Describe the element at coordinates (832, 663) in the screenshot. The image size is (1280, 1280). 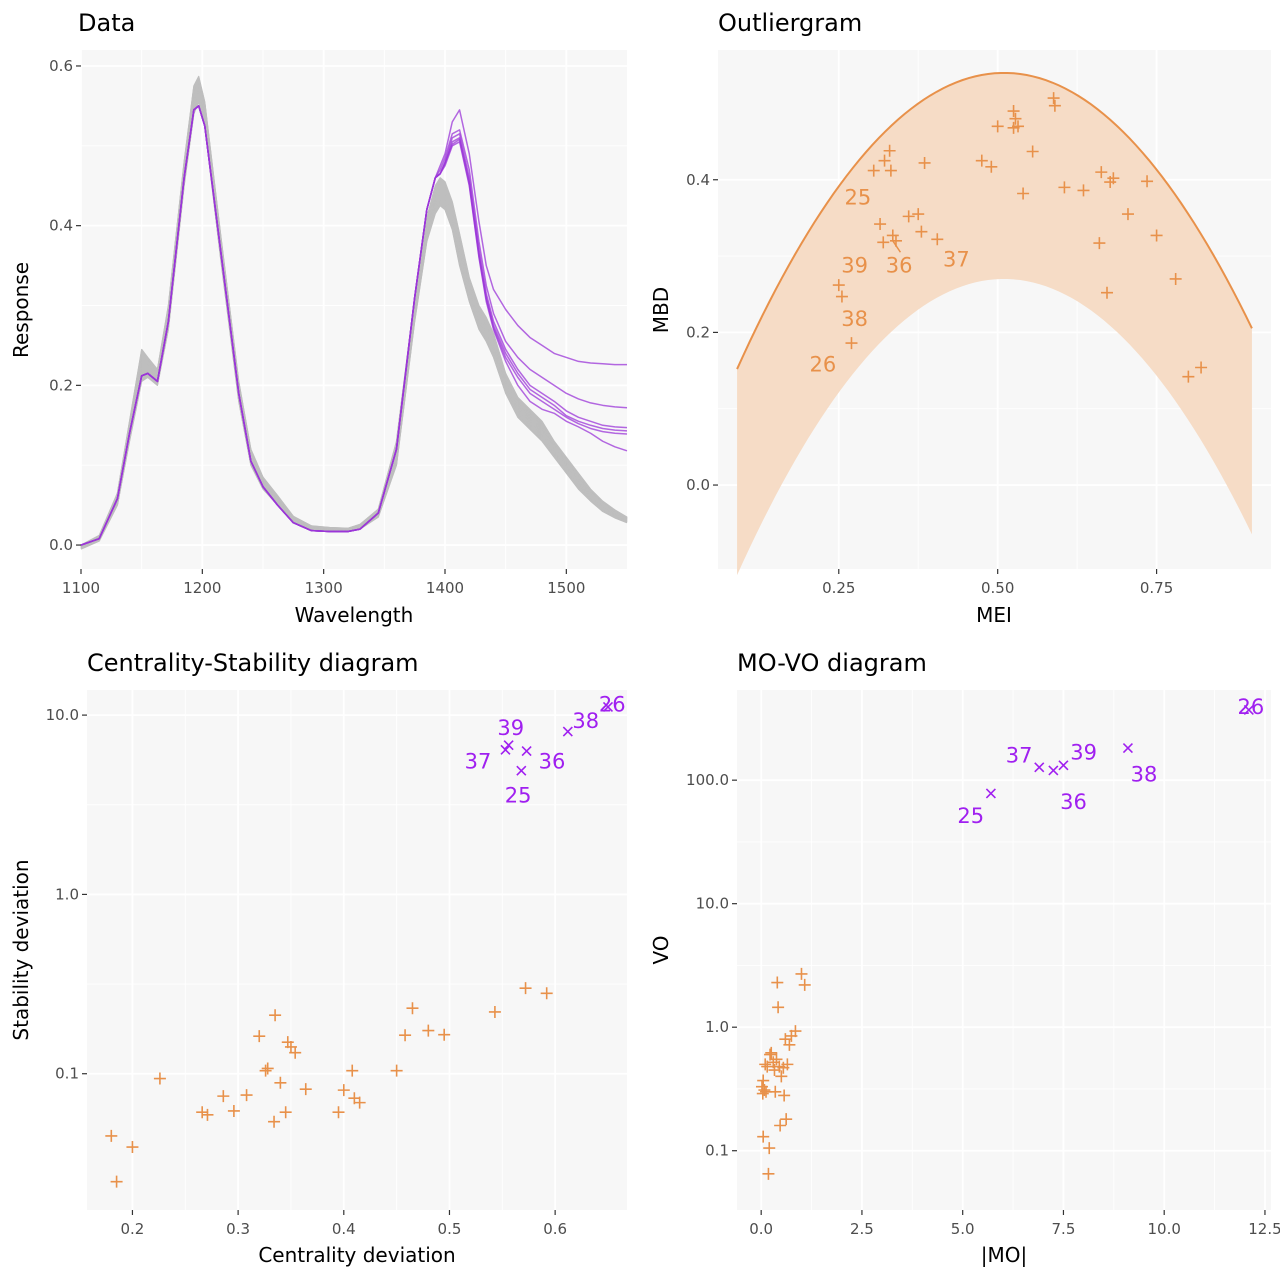
I see `movo-title: MO-VO diagram` at that location.